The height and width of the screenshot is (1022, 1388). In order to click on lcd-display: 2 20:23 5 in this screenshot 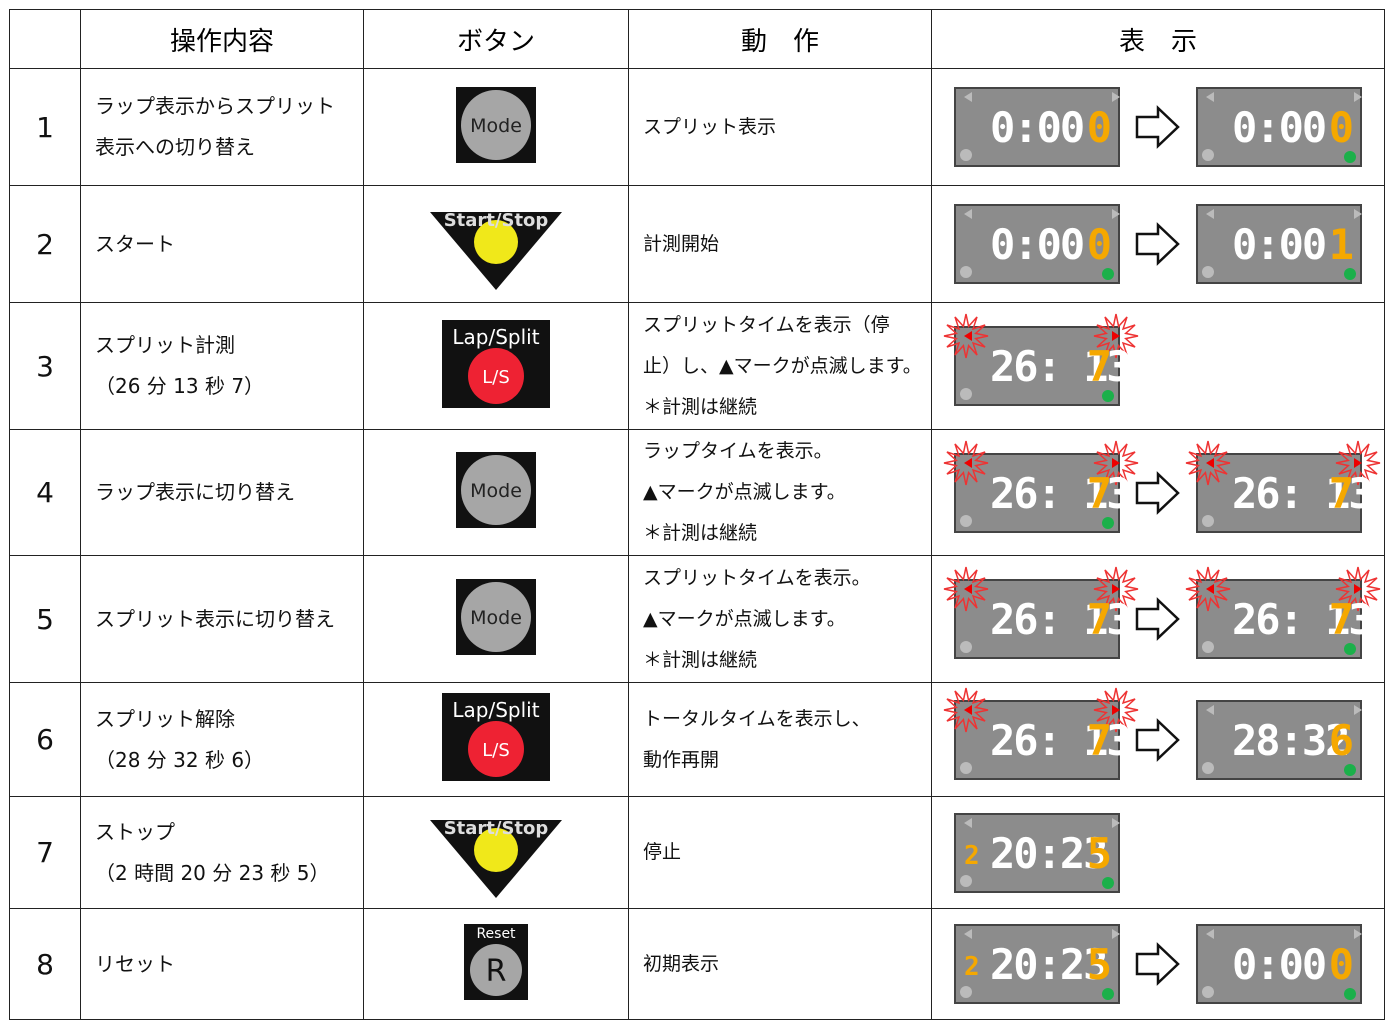, I will do `click(1037, 852)`.